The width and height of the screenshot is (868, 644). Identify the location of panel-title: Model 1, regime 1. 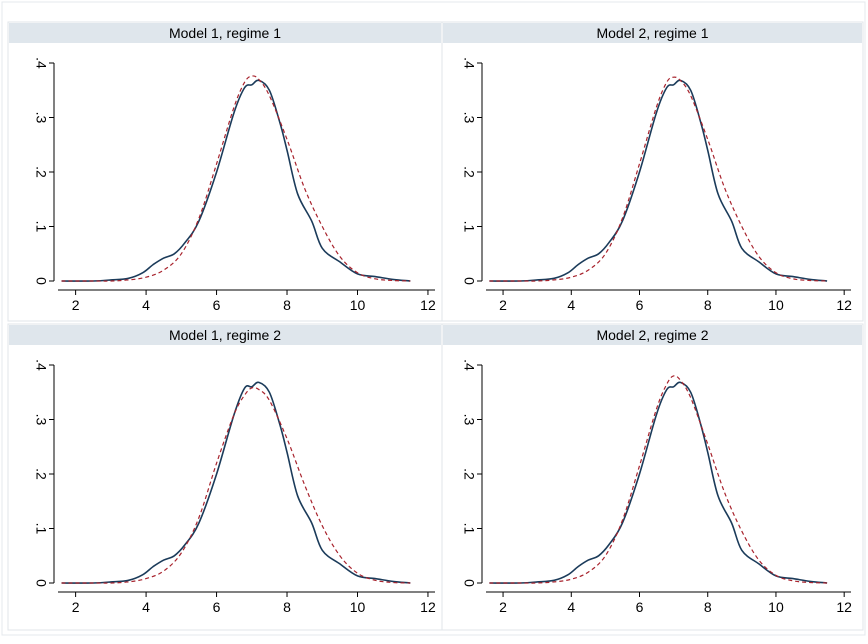
(225, 33).